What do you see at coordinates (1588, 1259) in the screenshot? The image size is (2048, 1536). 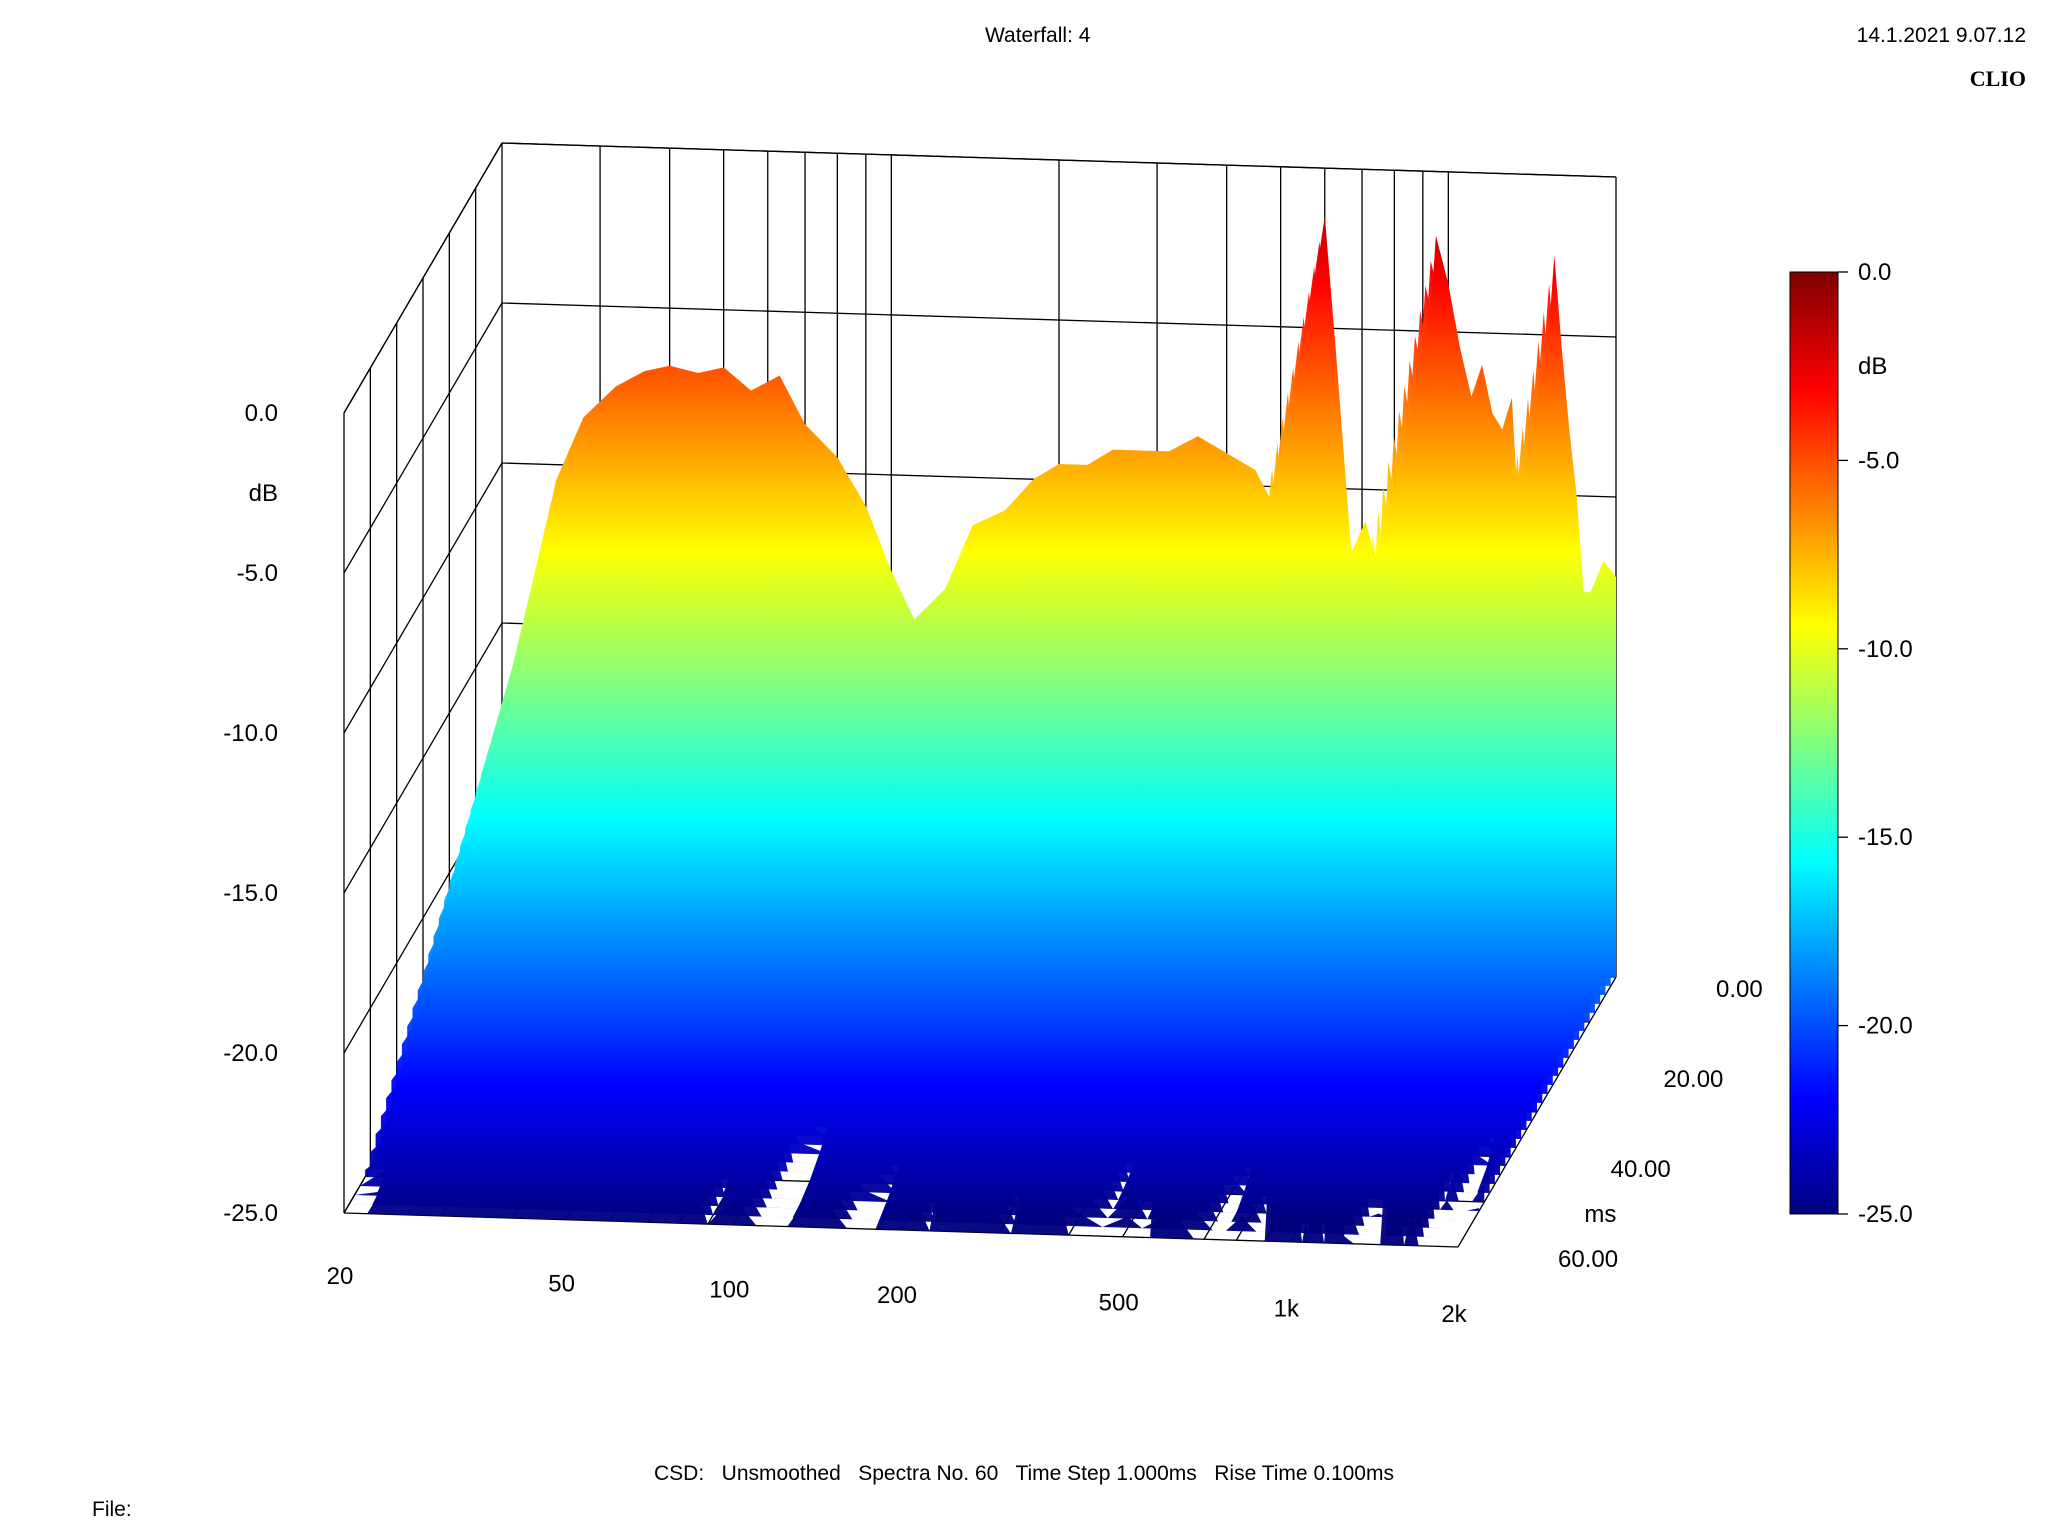 I see `time-tick-label: 60.00` at bounding box center [1588, 1259].